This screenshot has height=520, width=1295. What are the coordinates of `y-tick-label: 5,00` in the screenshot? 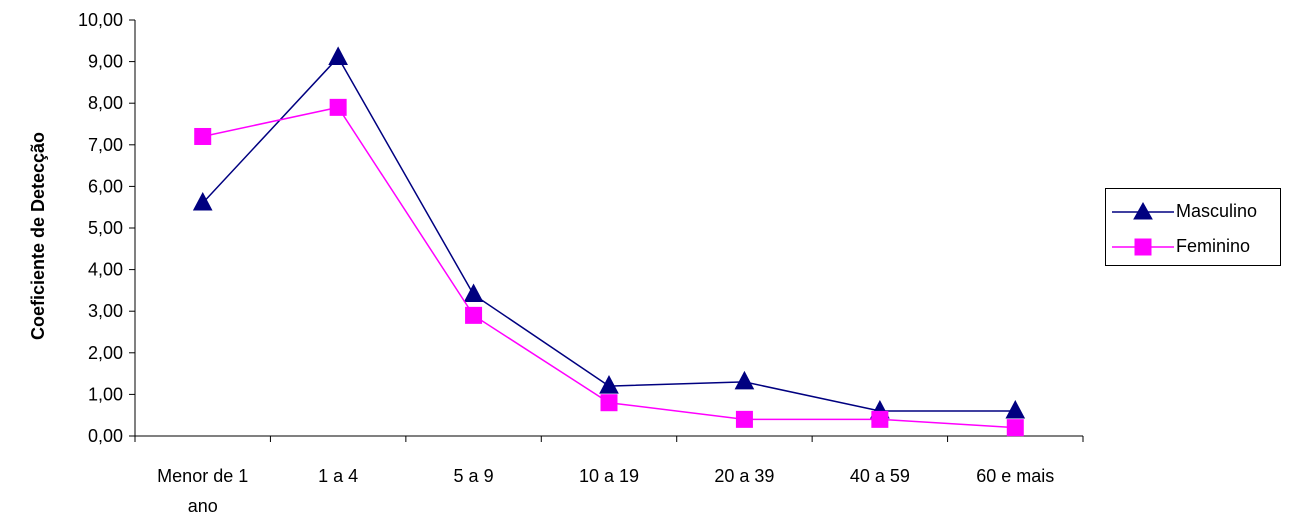 It's located at (105, 228).